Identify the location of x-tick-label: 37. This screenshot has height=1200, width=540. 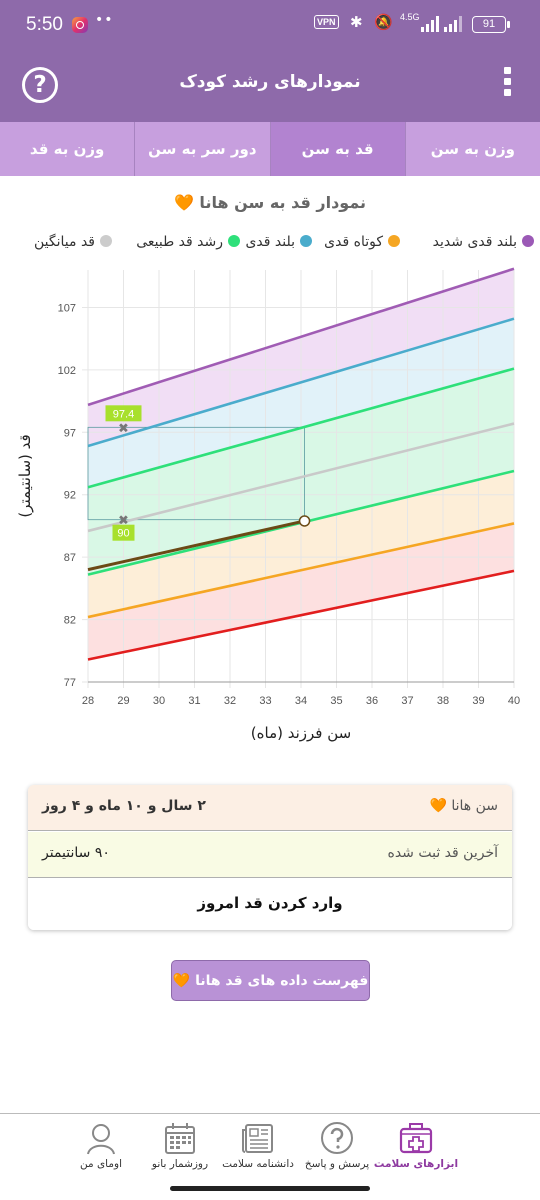
(407, 701).